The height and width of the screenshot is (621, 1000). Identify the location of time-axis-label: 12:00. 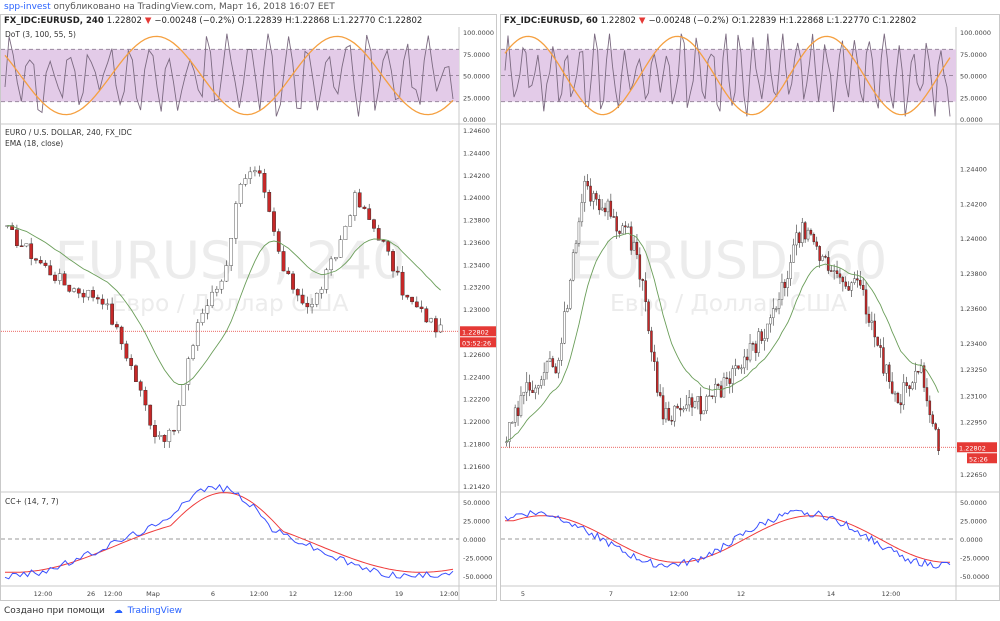
(43, 594).